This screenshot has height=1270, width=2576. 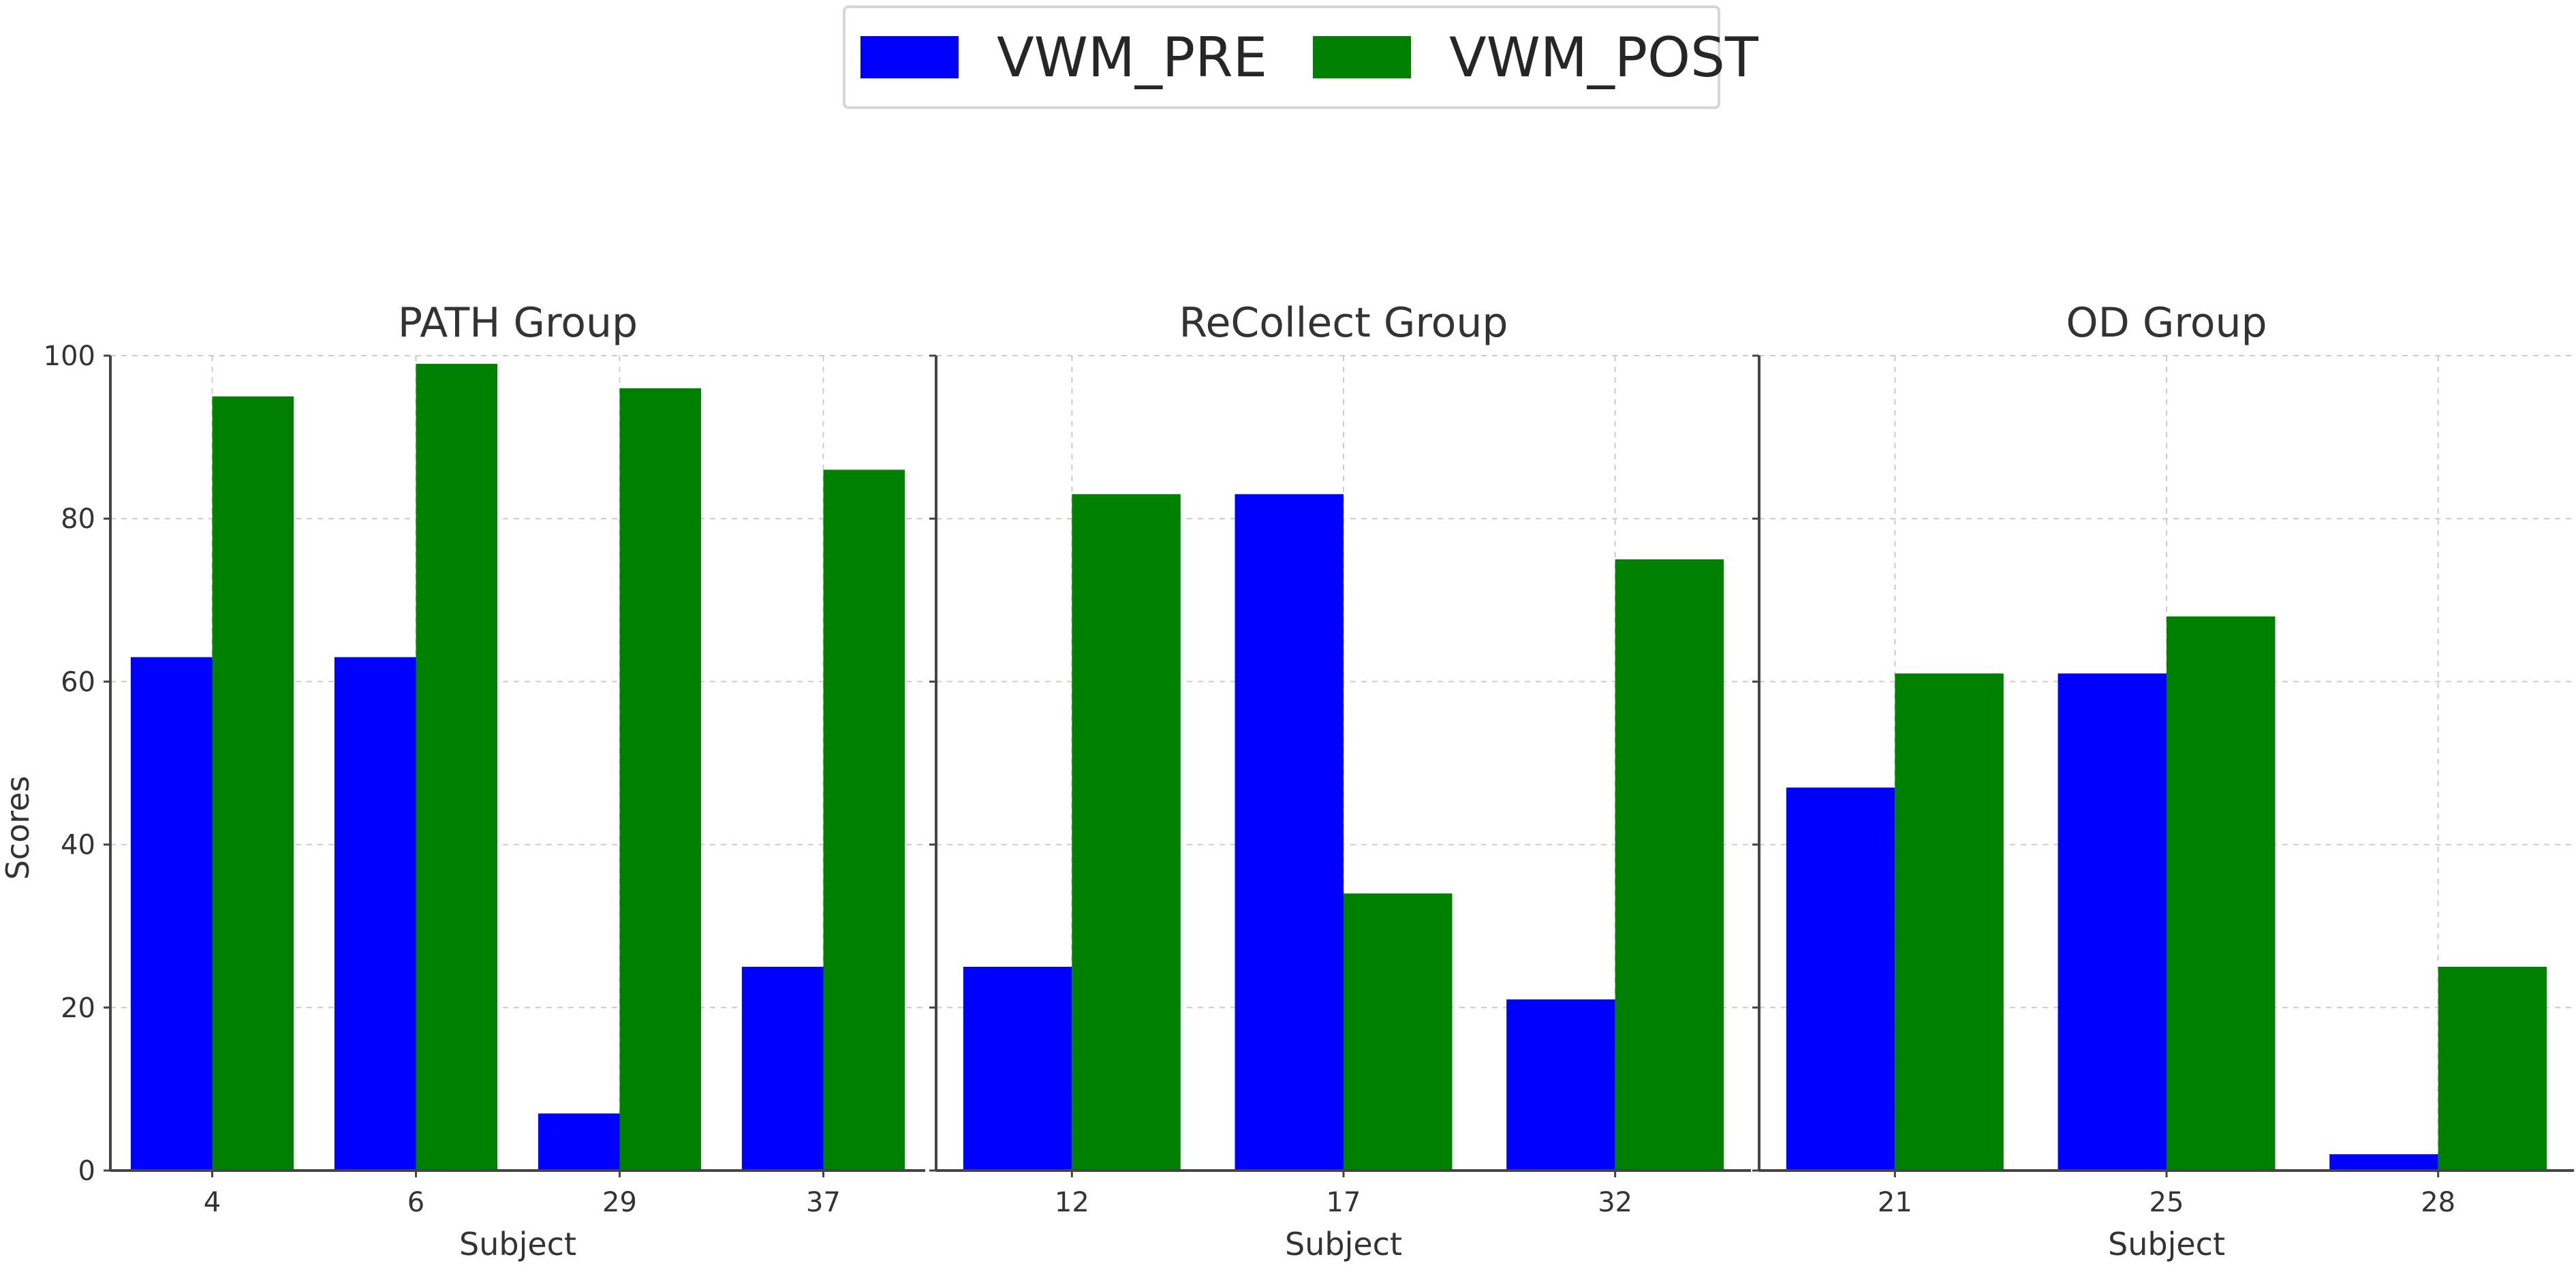 What do you see at coordinates (1343, 1202) in the screenshot?
I see `x-tick-label-17: 17` at bounding box center [1343, 1202].